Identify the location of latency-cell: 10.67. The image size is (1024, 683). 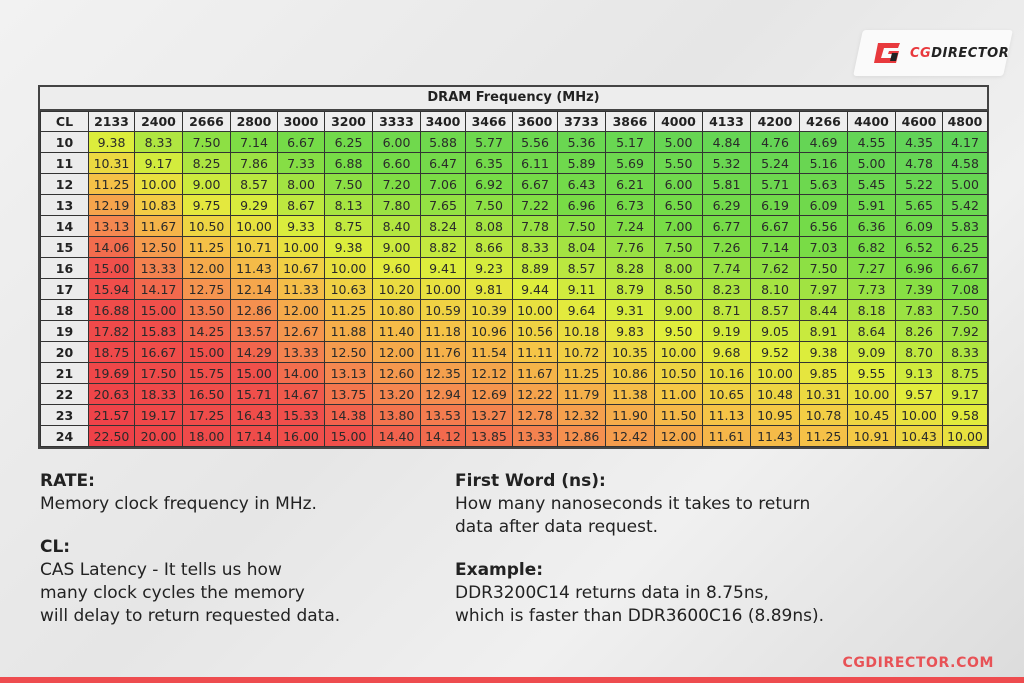
(301, 268).